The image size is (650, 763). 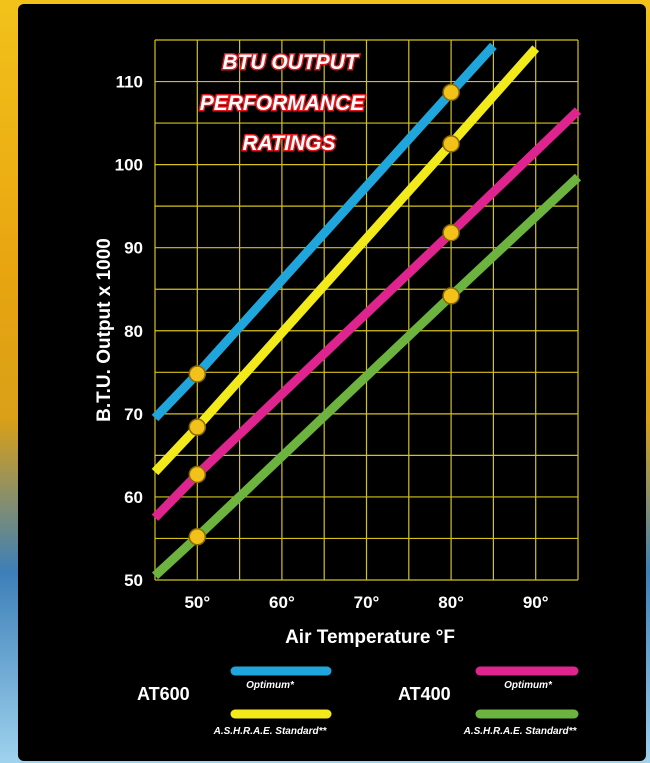 What do you see at coordinates (528, 685) in the screenshot?
I see `legend-label-at400-optimum: Optimum*` at bounding box center [528, 685].